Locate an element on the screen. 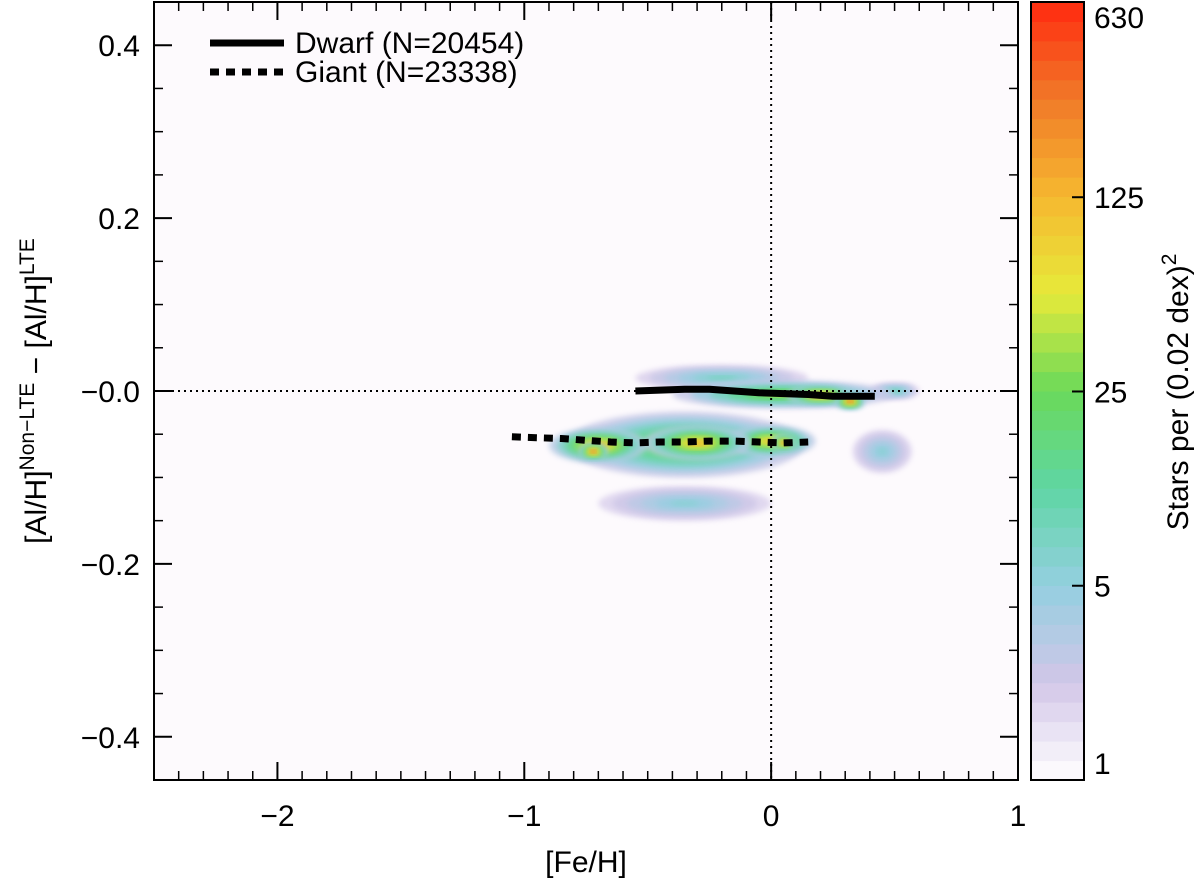 The height and width of the screenshot is (886, 1200). legend: Dwarf (N=20454) Giant (N=23338) is located at coordinates (367, 58).